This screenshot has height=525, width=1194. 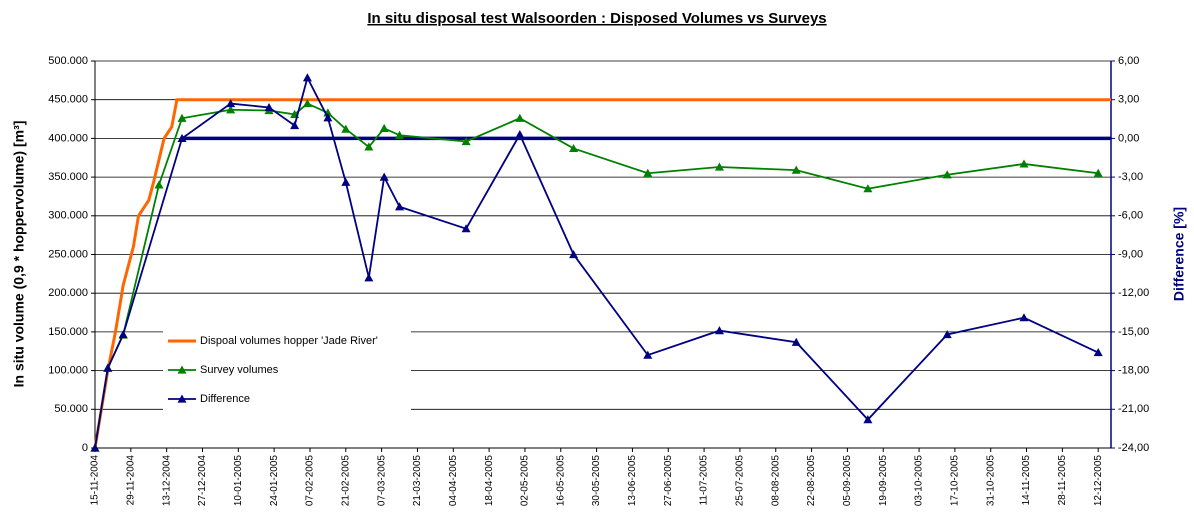 What do you see at coordinates (1098, 481) in the screenshot?
I see `x-tick-label: 12-12-2005` at bounding box center [1098, 481].